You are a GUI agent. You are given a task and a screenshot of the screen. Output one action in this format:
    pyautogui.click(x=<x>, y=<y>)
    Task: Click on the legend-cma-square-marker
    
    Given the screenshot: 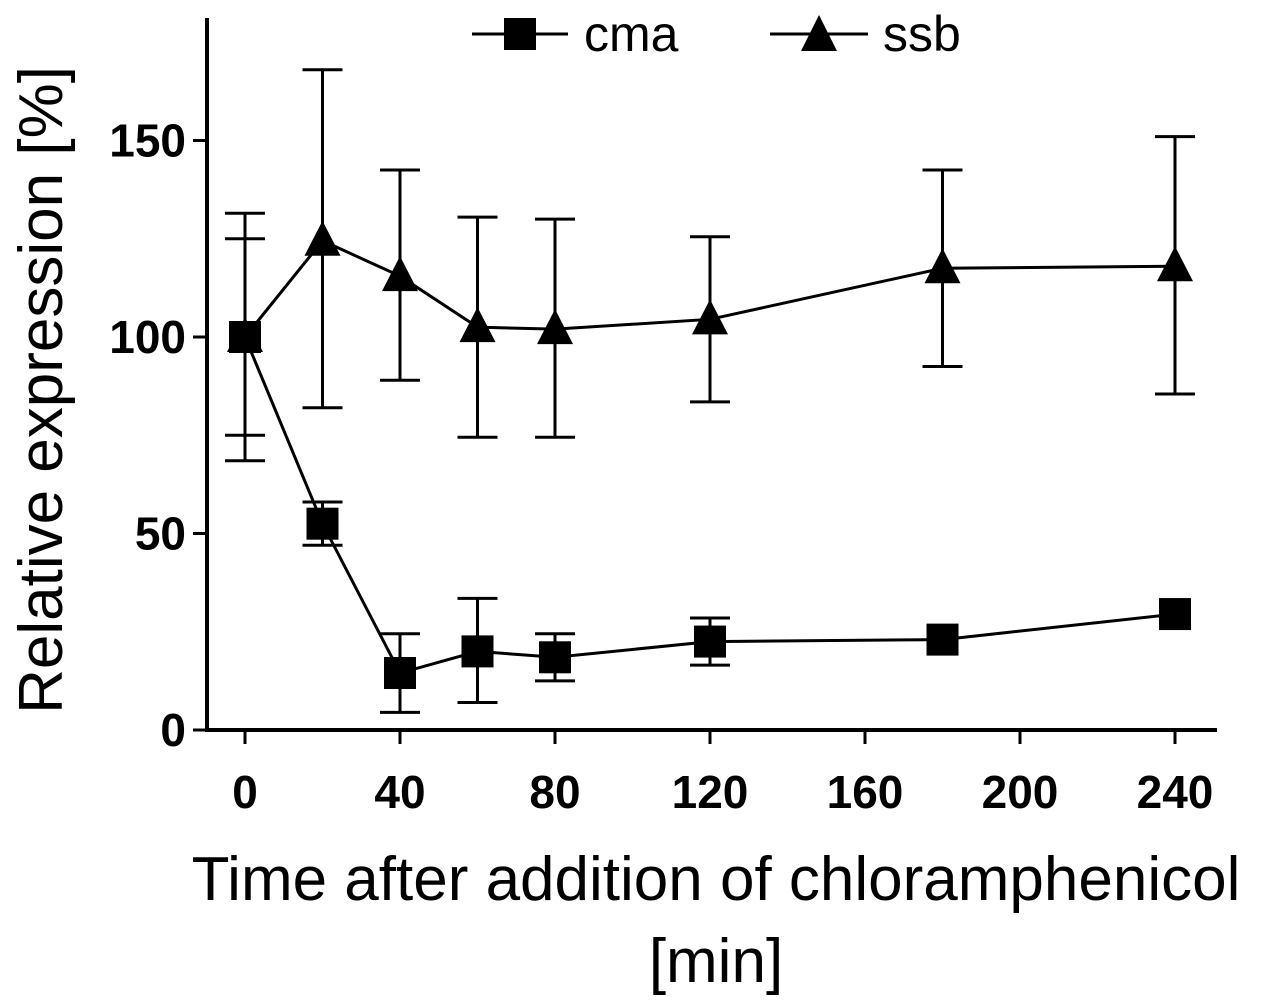 What is the action you would take?
    pyautogui.click(x=520, y=34)
    